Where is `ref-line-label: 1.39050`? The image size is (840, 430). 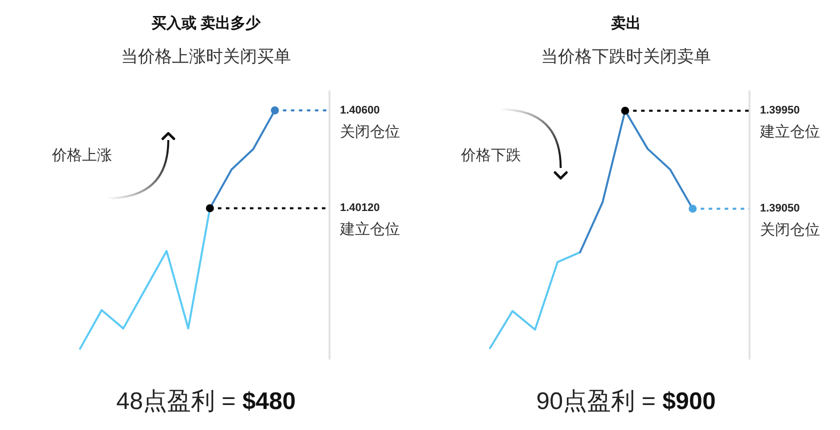
ref-line-label: 1.39050 is located at coordinates (780, 208).